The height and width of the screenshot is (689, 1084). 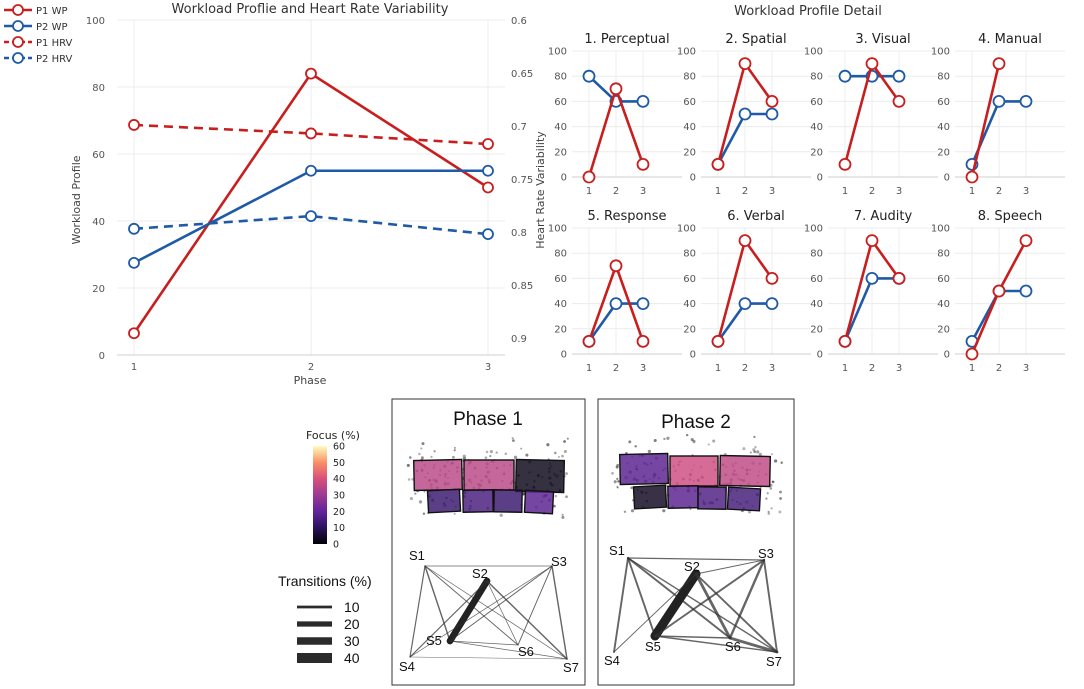 I want to click on colorbar-tick-label: 50, so click(x=339, y=463).